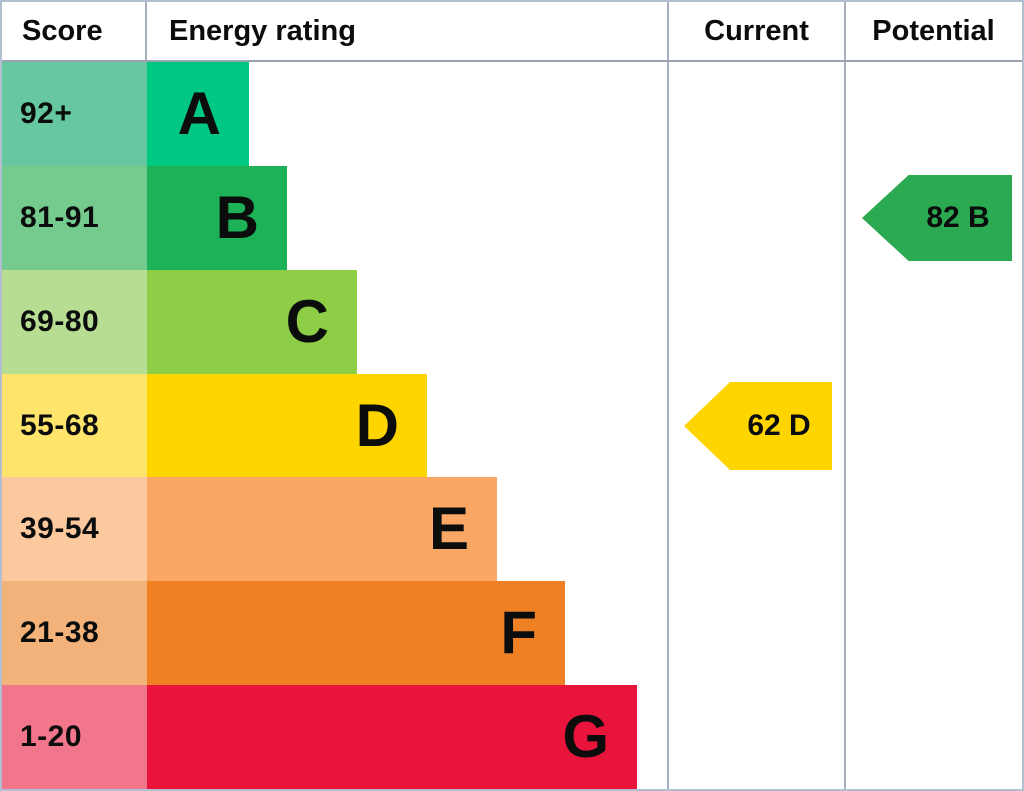 The width and height of the screenshot is (1024, 791). I want to click on potential-arrow-shape-icon, so click(937, 217).